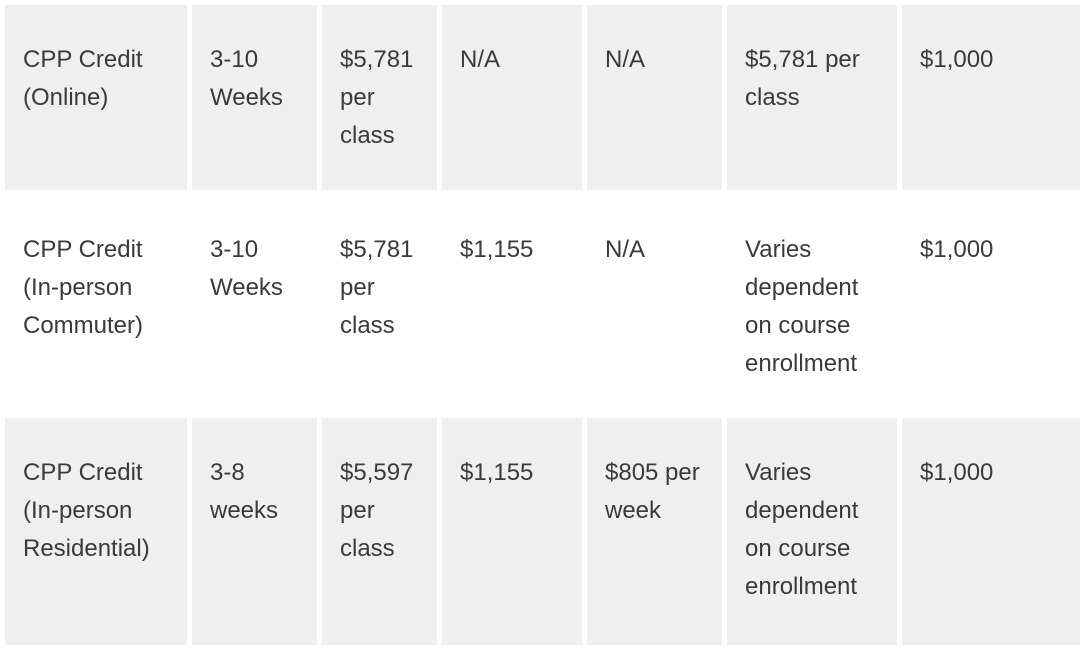 This screenshot has height=650, width=1080. What do you see at coordinates (654, 531) in the screenshot?
I see `table-cell-fee-2: $805 per week` at bounding box center [654, 531].